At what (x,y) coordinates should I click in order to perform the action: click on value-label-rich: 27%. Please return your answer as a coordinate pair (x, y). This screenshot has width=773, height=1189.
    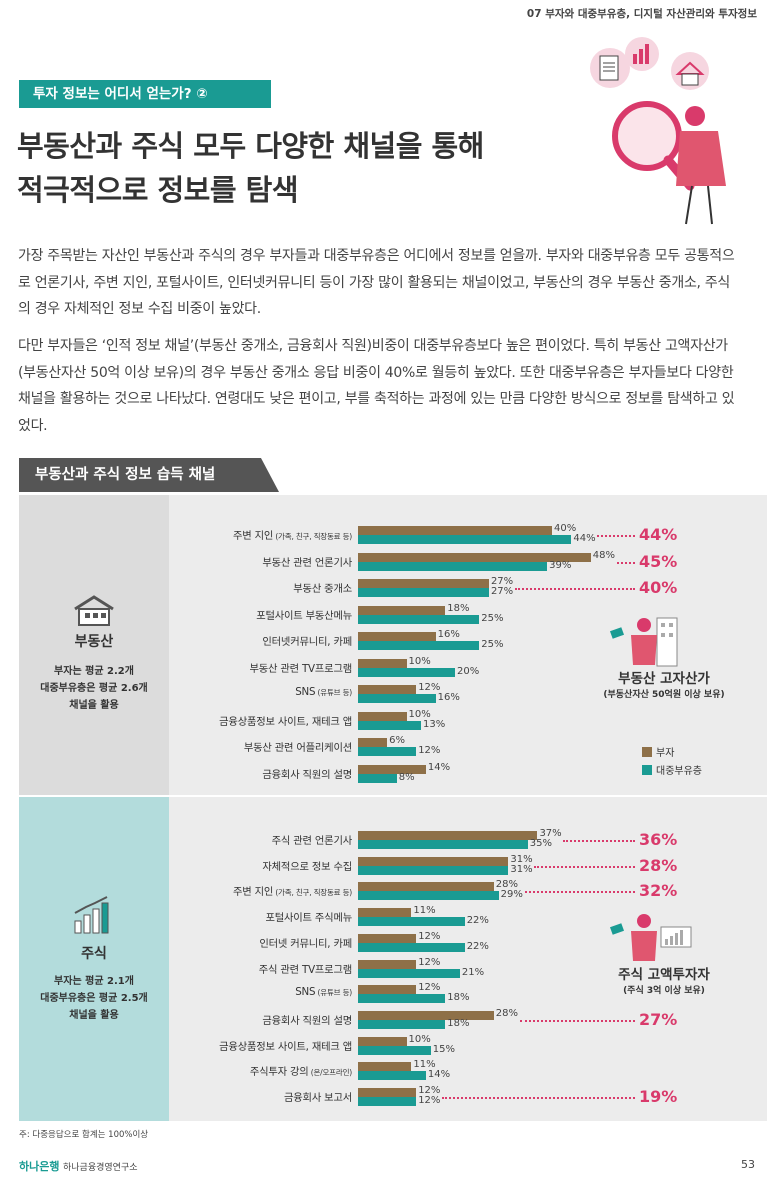
    Looking at the image, I should click on (502, 581).